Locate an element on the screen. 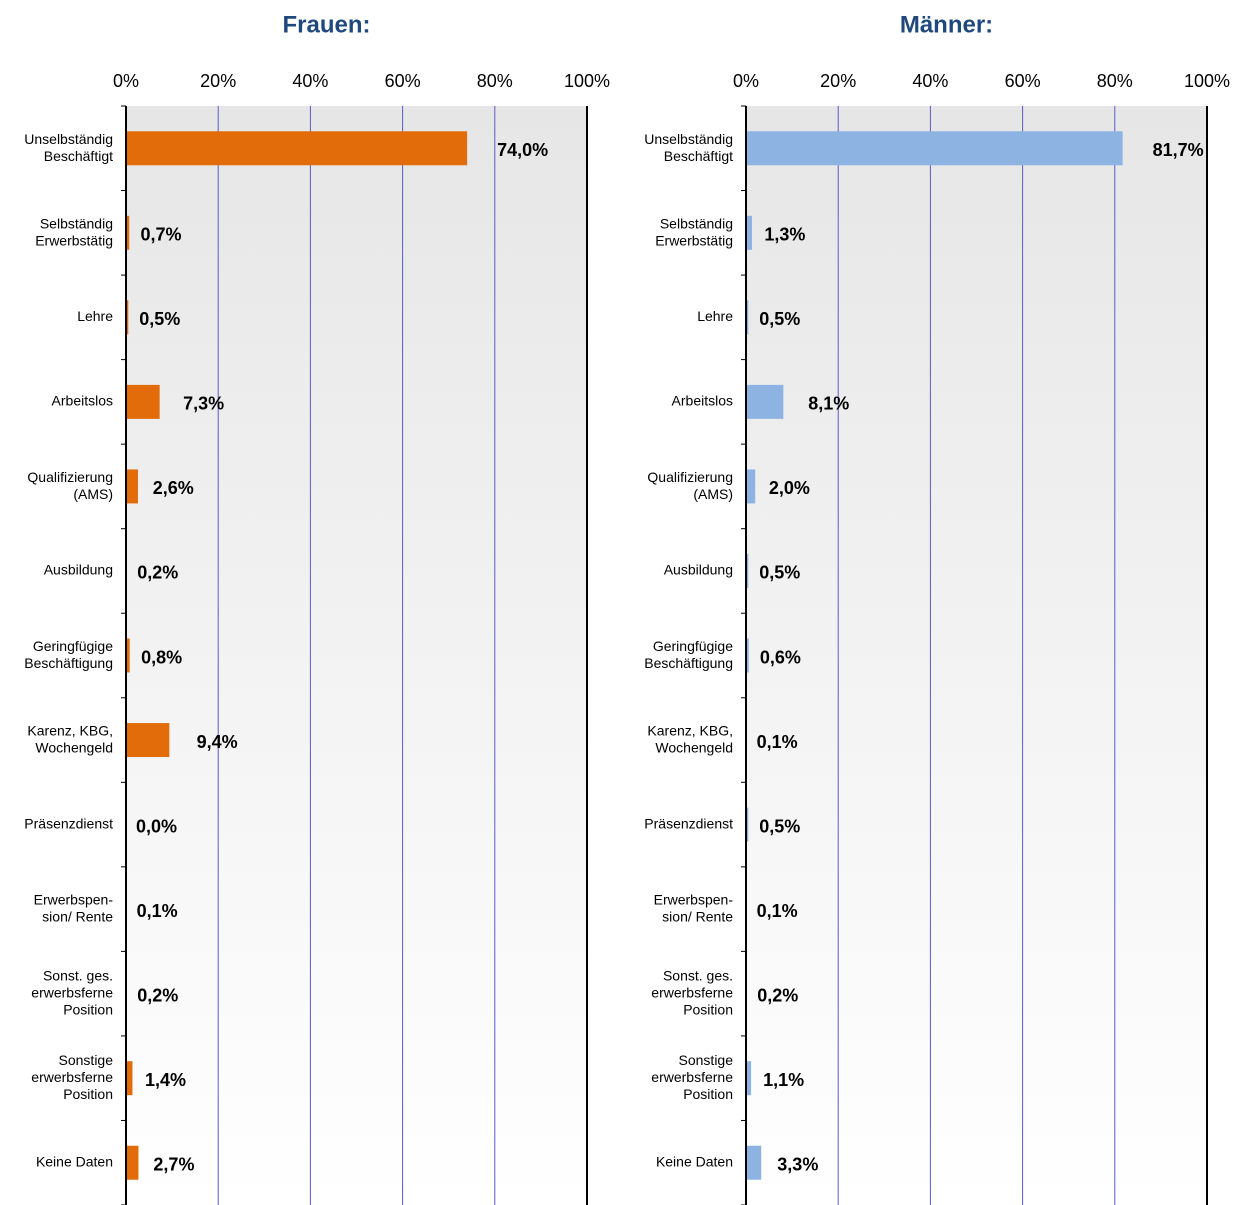 This screenshot has height=1205, width=1246. value-label: 2,0% is located at coordinates (789, 488).